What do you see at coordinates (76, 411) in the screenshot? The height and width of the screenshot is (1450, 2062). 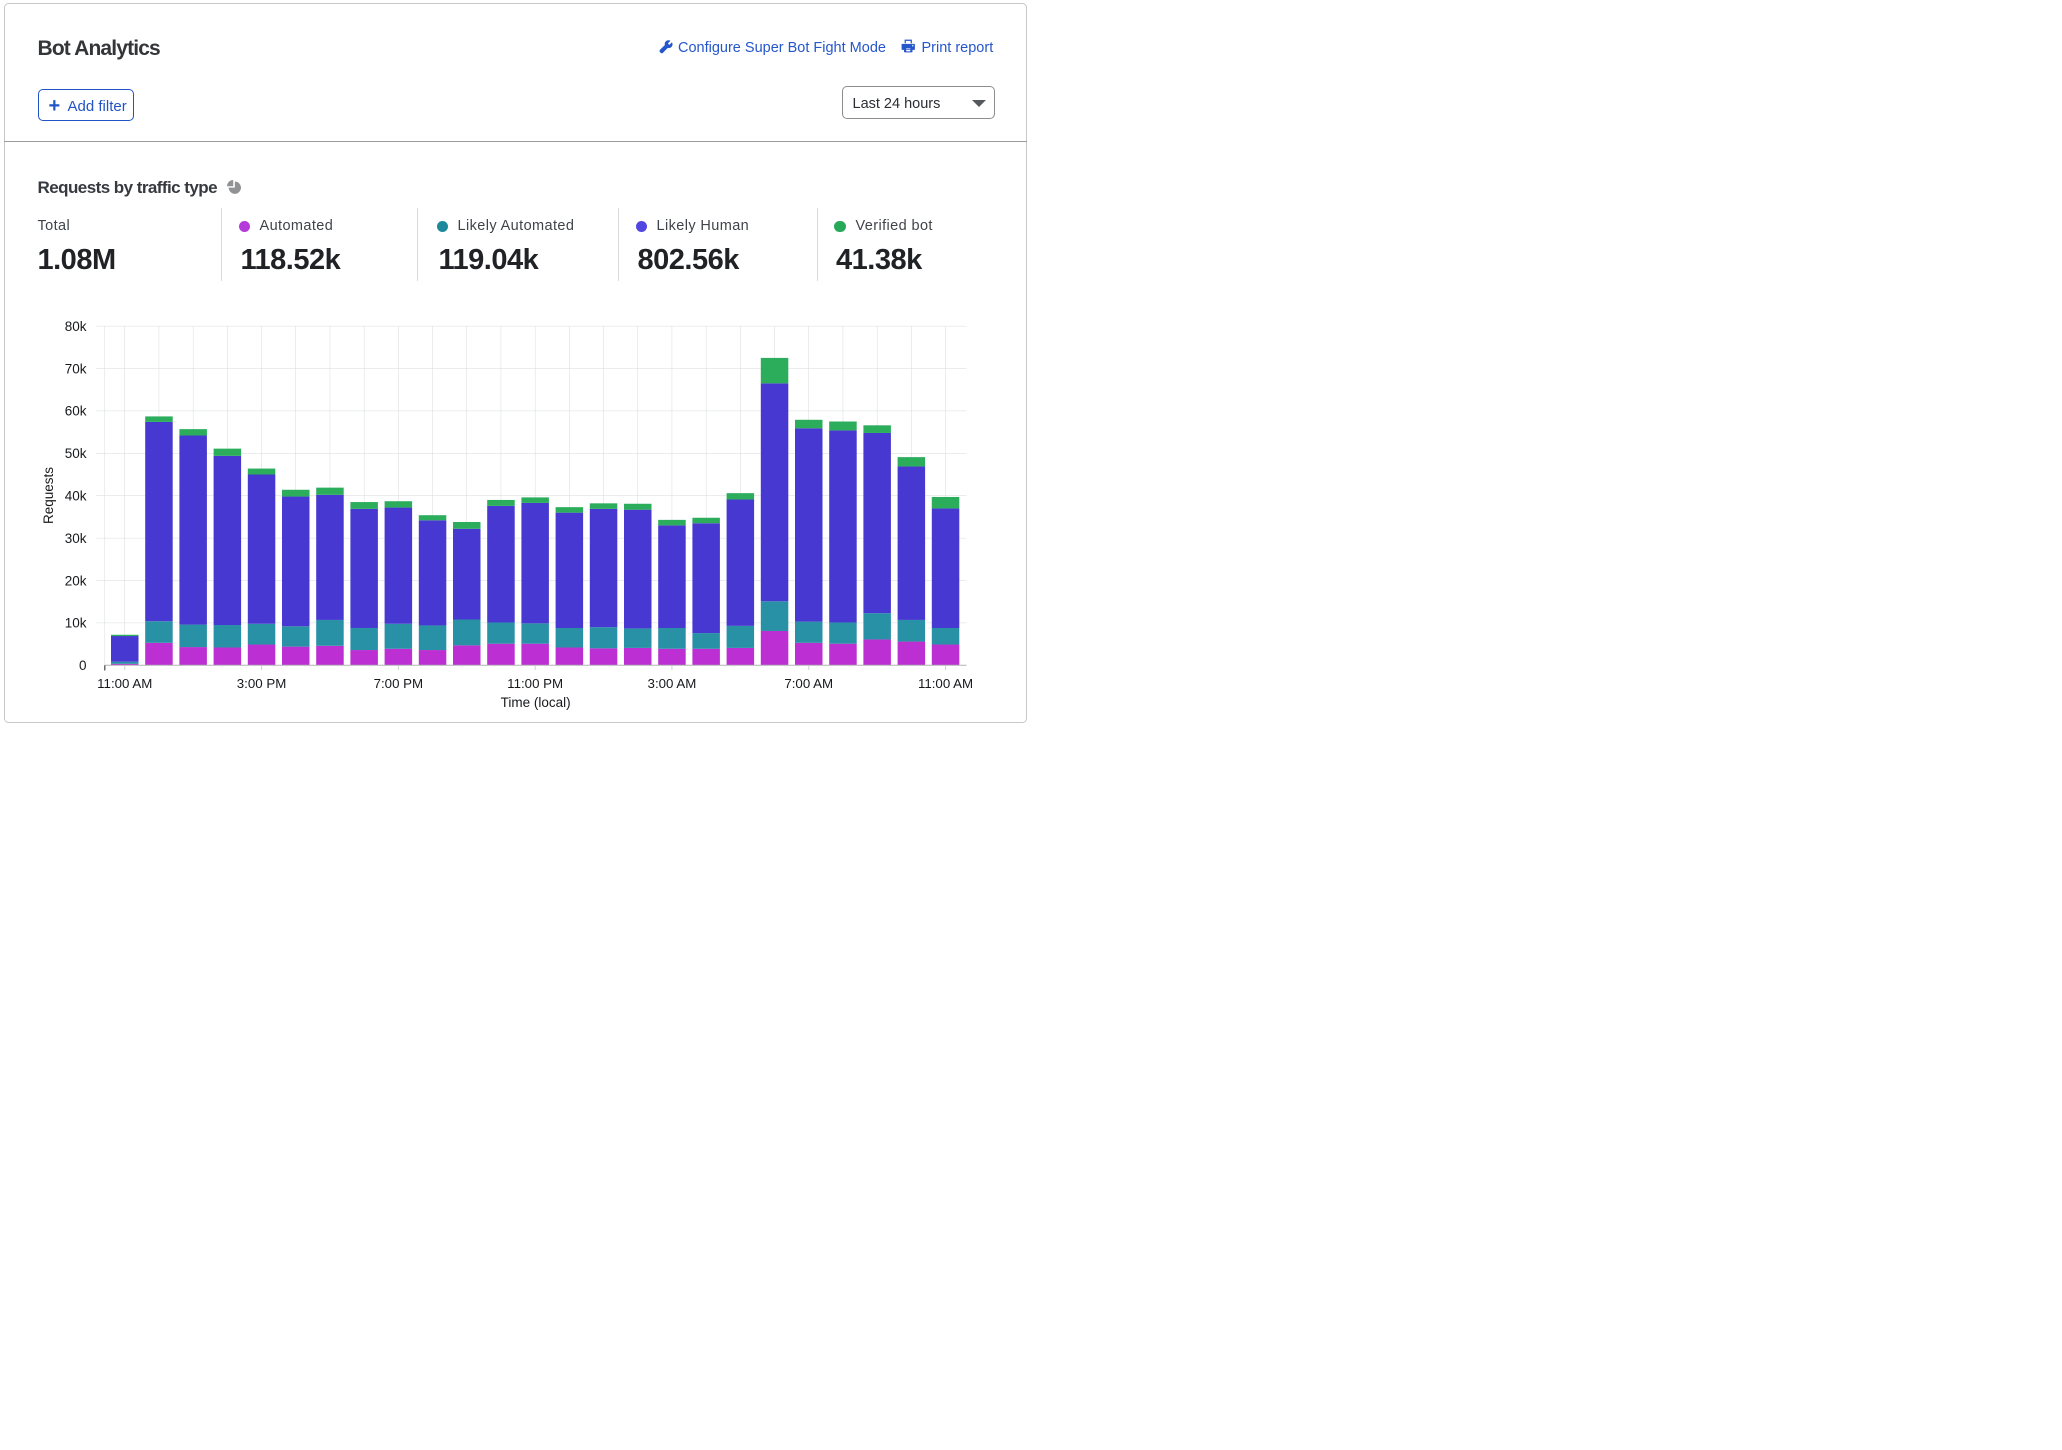 I see `svg-text: 60k` at bounding box center [76, 411].